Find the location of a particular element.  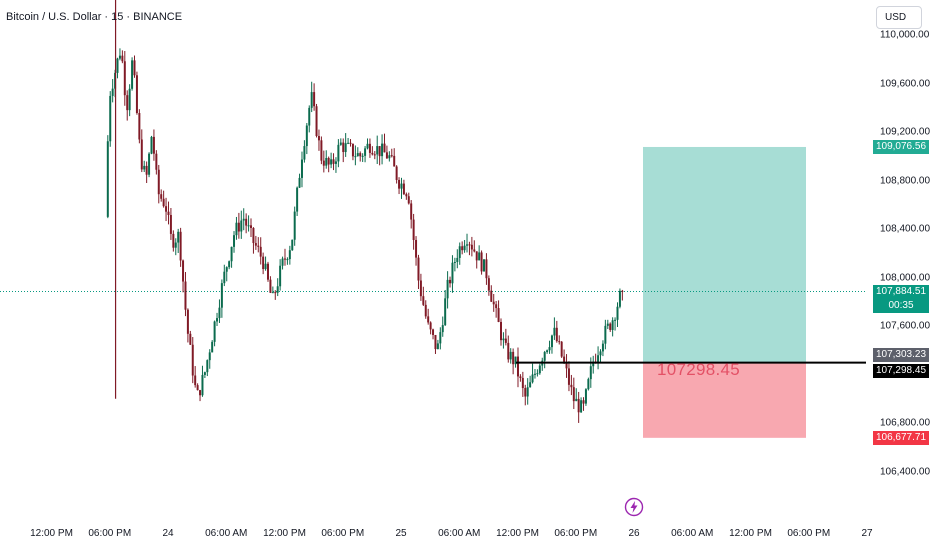

loss-zone is located at coordinates (724, 400).